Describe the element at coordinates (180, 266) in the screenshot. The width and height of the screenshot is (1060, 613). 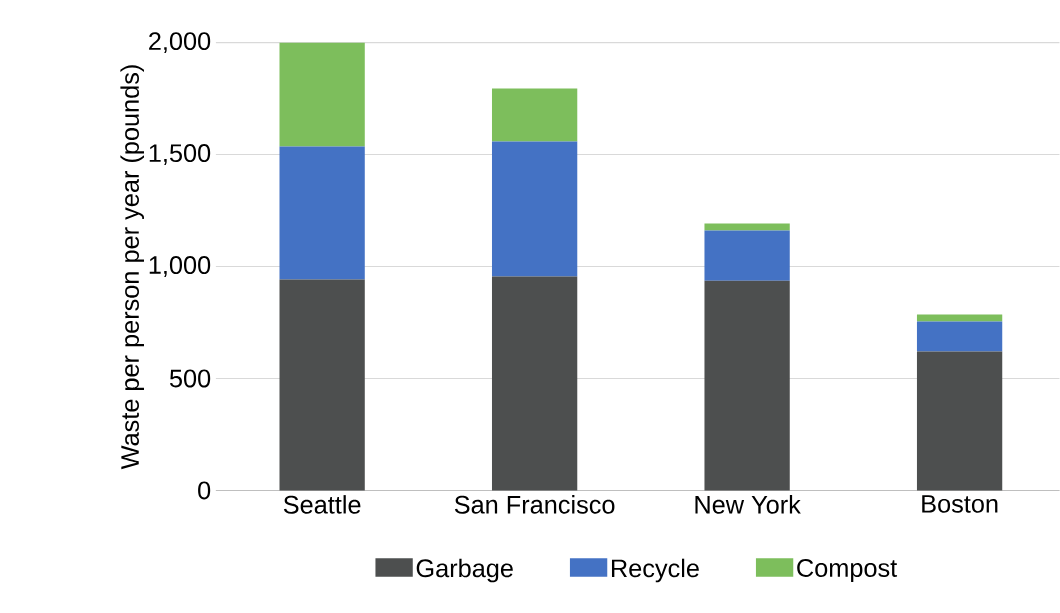
I see `y-tick-label: 1,000` at that location.